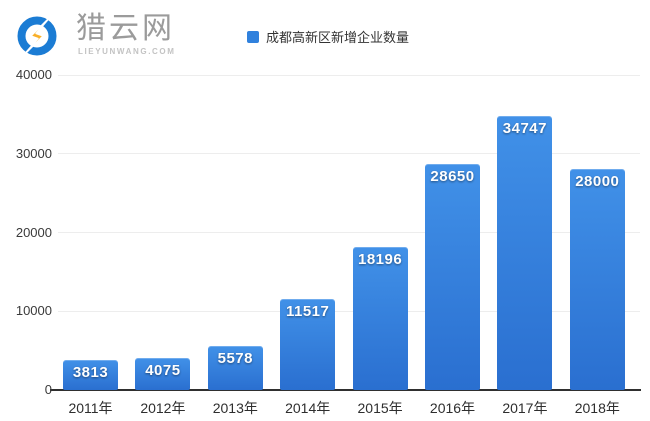 The width and height of the screenshot is (650, 421). What do you see at coordinates (163, 370) in the screenshot?
I see `bar-value-label: 4075` at bounding box center [163, 370].